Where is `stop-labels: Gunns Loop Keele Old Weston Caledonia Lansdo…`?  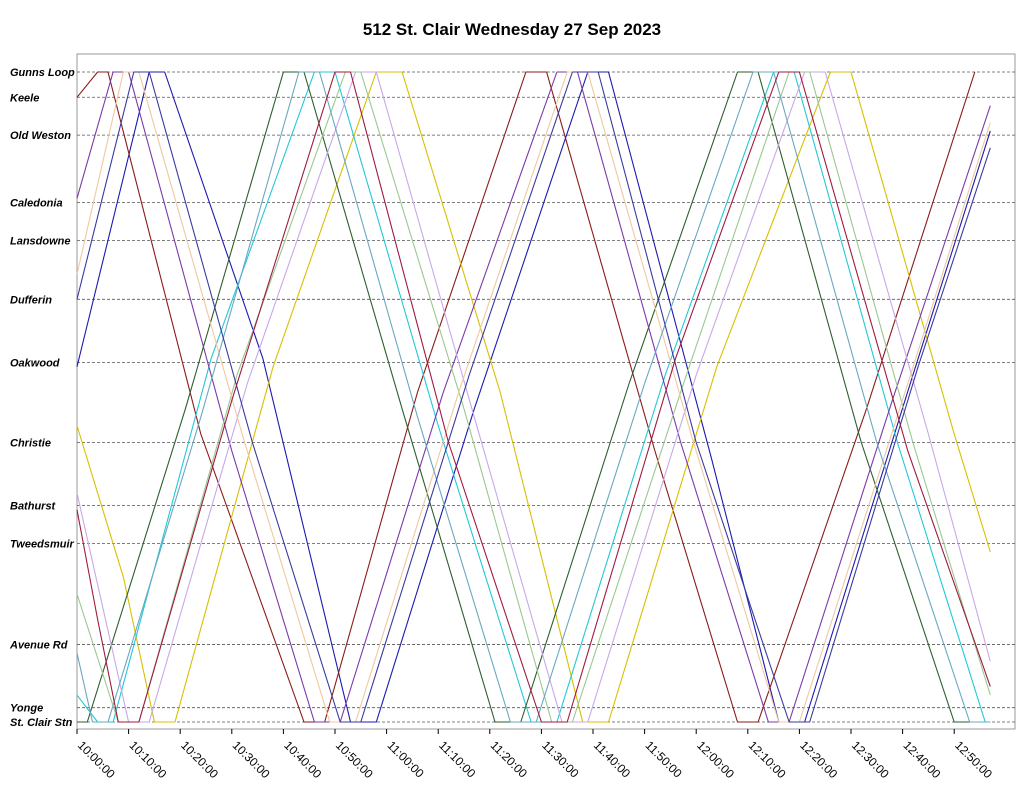 stop-labels: Gunns Loop Keele Old Weston Caledonia Lansdo… is located at coordinates (42, 398).